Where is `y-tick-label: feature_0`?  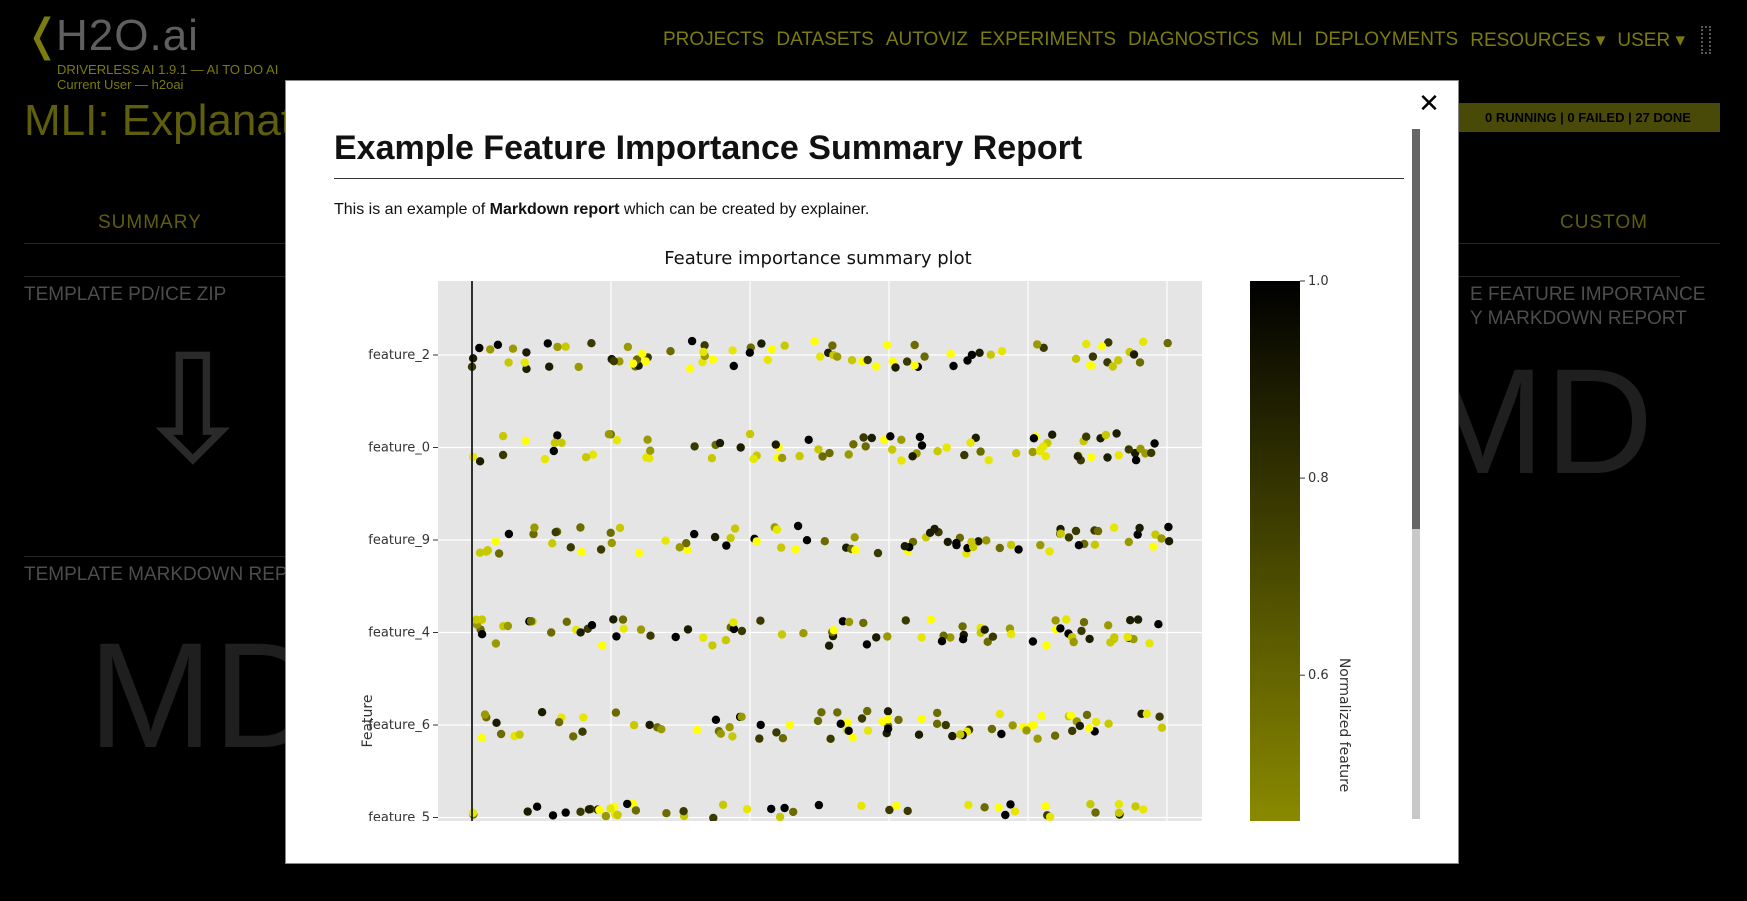
y-tick-label: feature_0 is located at coordinates (399, 448).